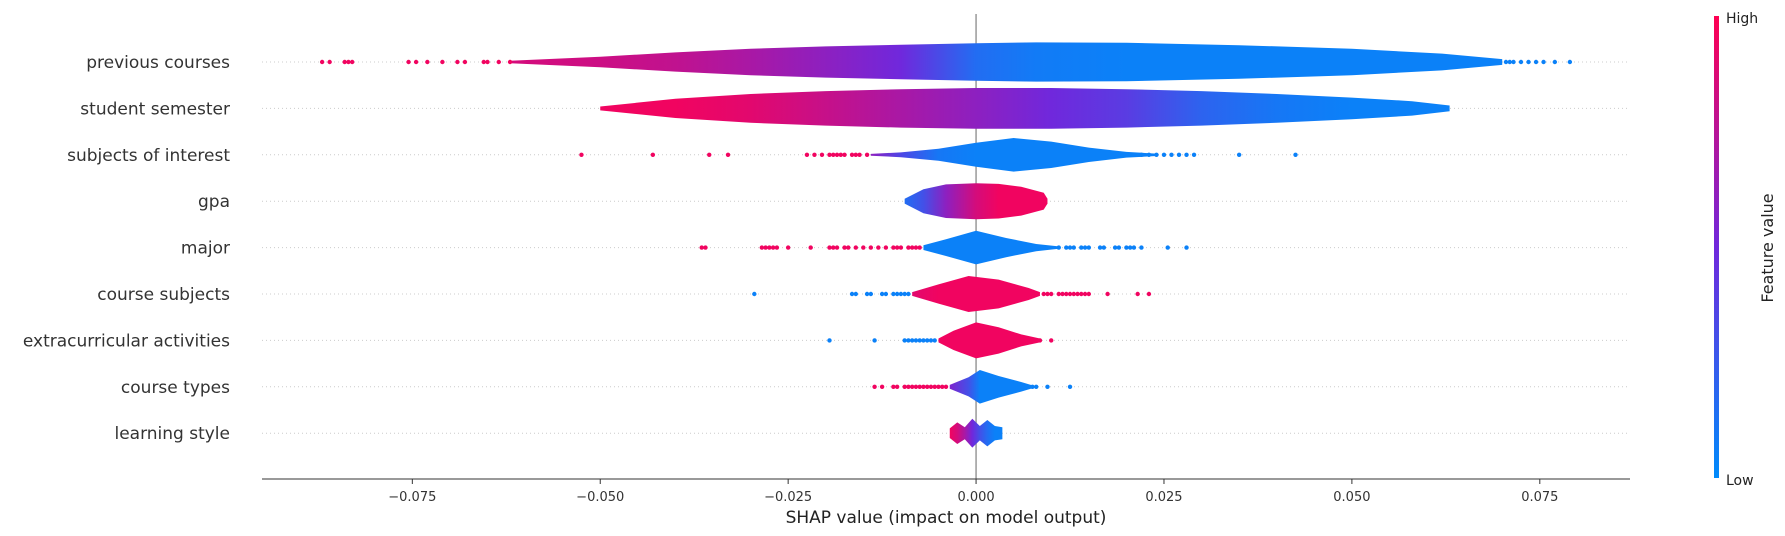 This screenshot has height=536, width=1785. What do you see at coordinates (1742, 19) in the screenshot?
I see `colorbar-high-label: High` at bounding box center [1742, 19].